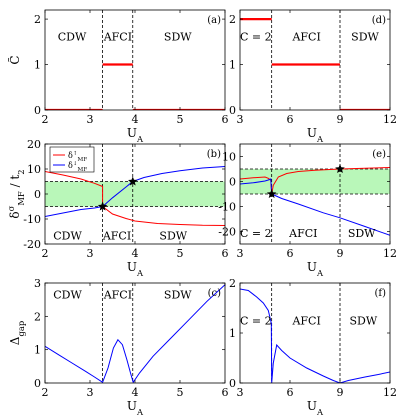 The height and width of the screenshot is (415, 415). I want to click on y-axis-label: Δgap, so click(17, 333).